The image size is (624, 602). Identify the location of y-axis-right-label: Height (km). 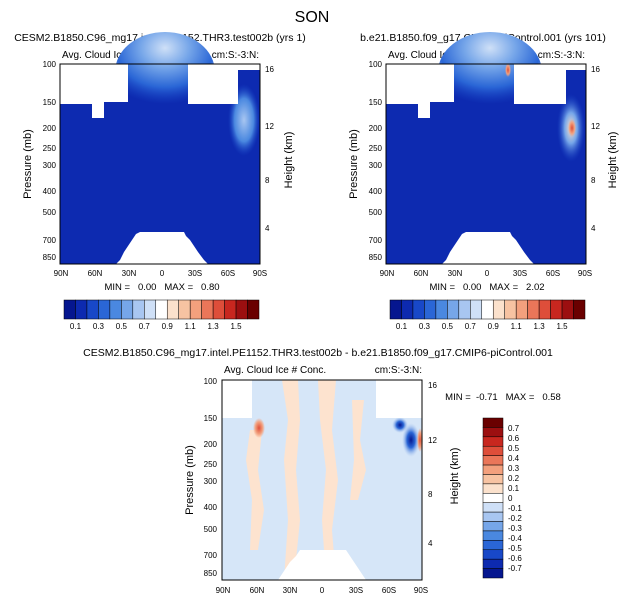
(289, 160).